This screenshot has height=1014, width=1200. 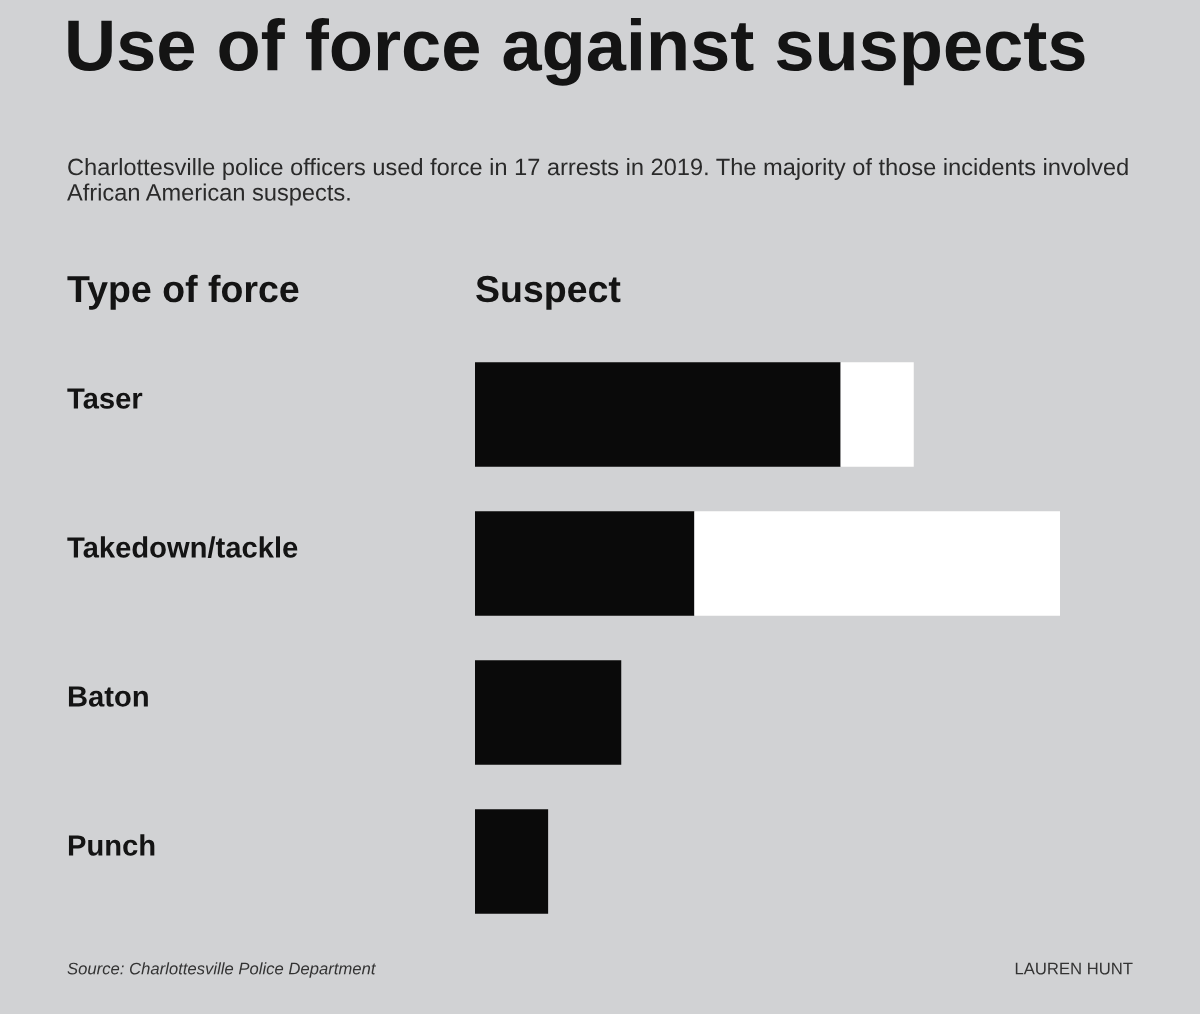 I want to click on y-axis-title: Type of force, so click(x=183, y=292).